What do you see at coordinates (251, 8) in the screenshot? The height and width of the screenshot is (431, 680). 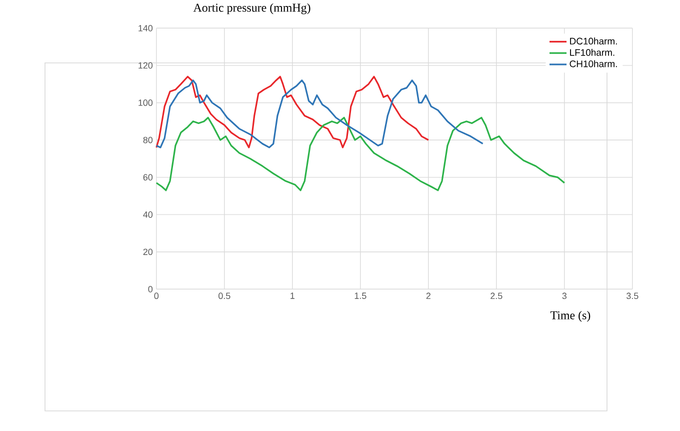 I see `y-axis-title: Aortic pressure (mmHg)` at bounding box center [251, 8].